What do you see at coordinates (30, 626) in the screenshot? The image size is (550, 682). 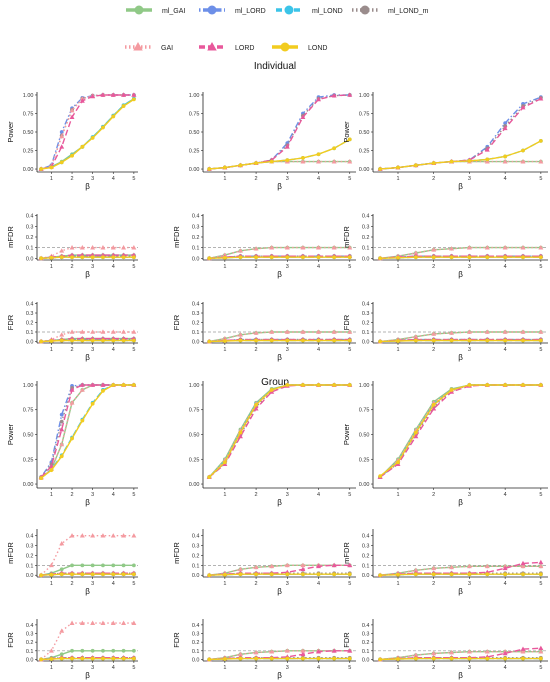 I see `y-tick-label: 0.4` at bounding box center [30, 626].